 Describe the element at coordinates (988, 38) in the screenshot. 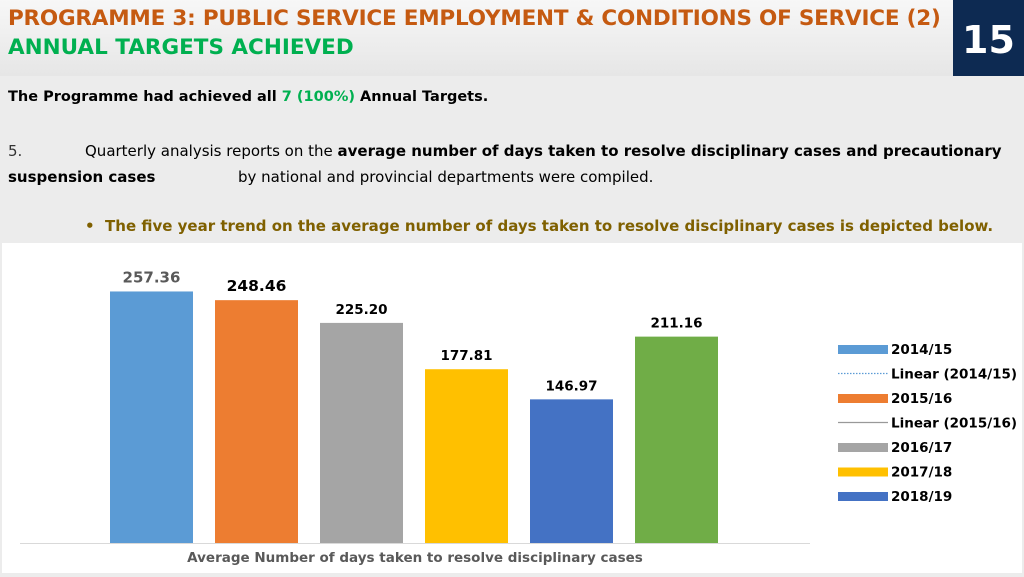

I see `page-number: 15` at that location.